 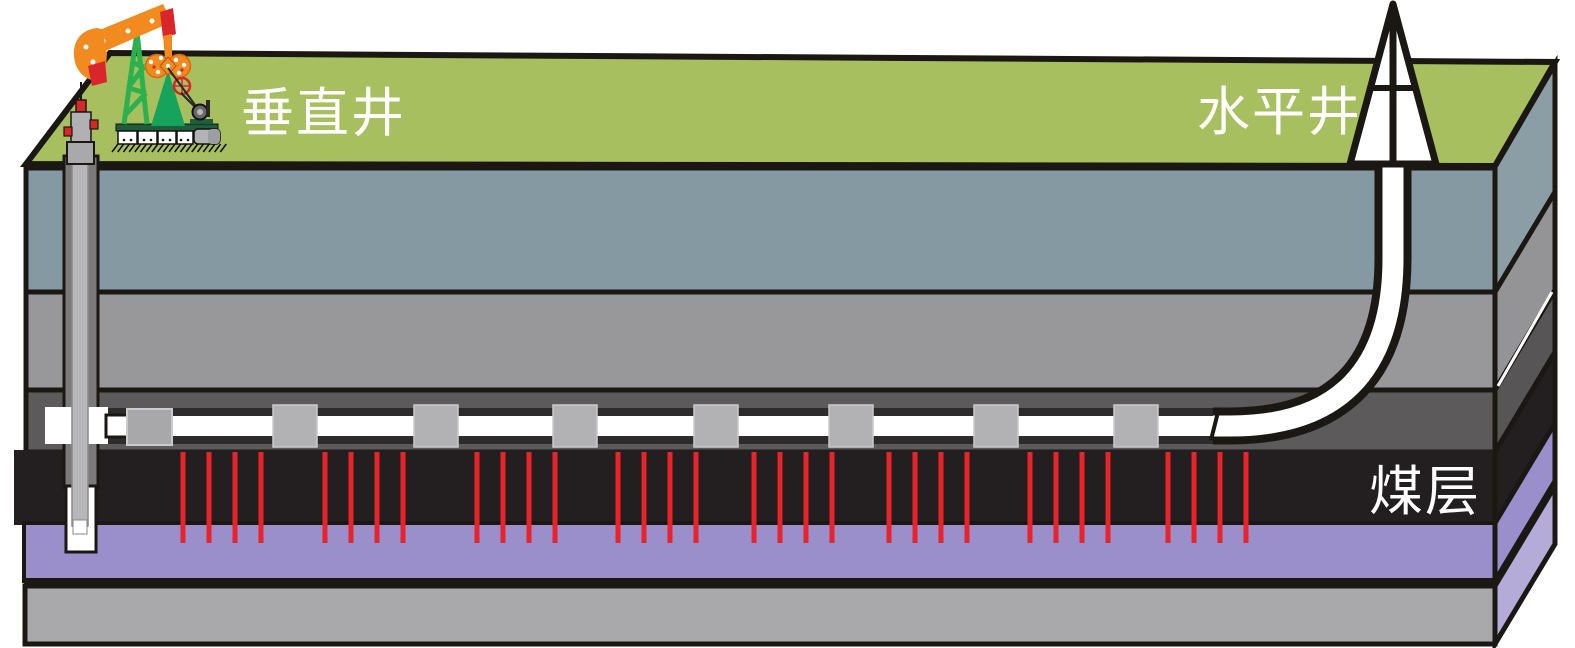 I want to click on polished-rod-clamp, so click(x=81, y=106).